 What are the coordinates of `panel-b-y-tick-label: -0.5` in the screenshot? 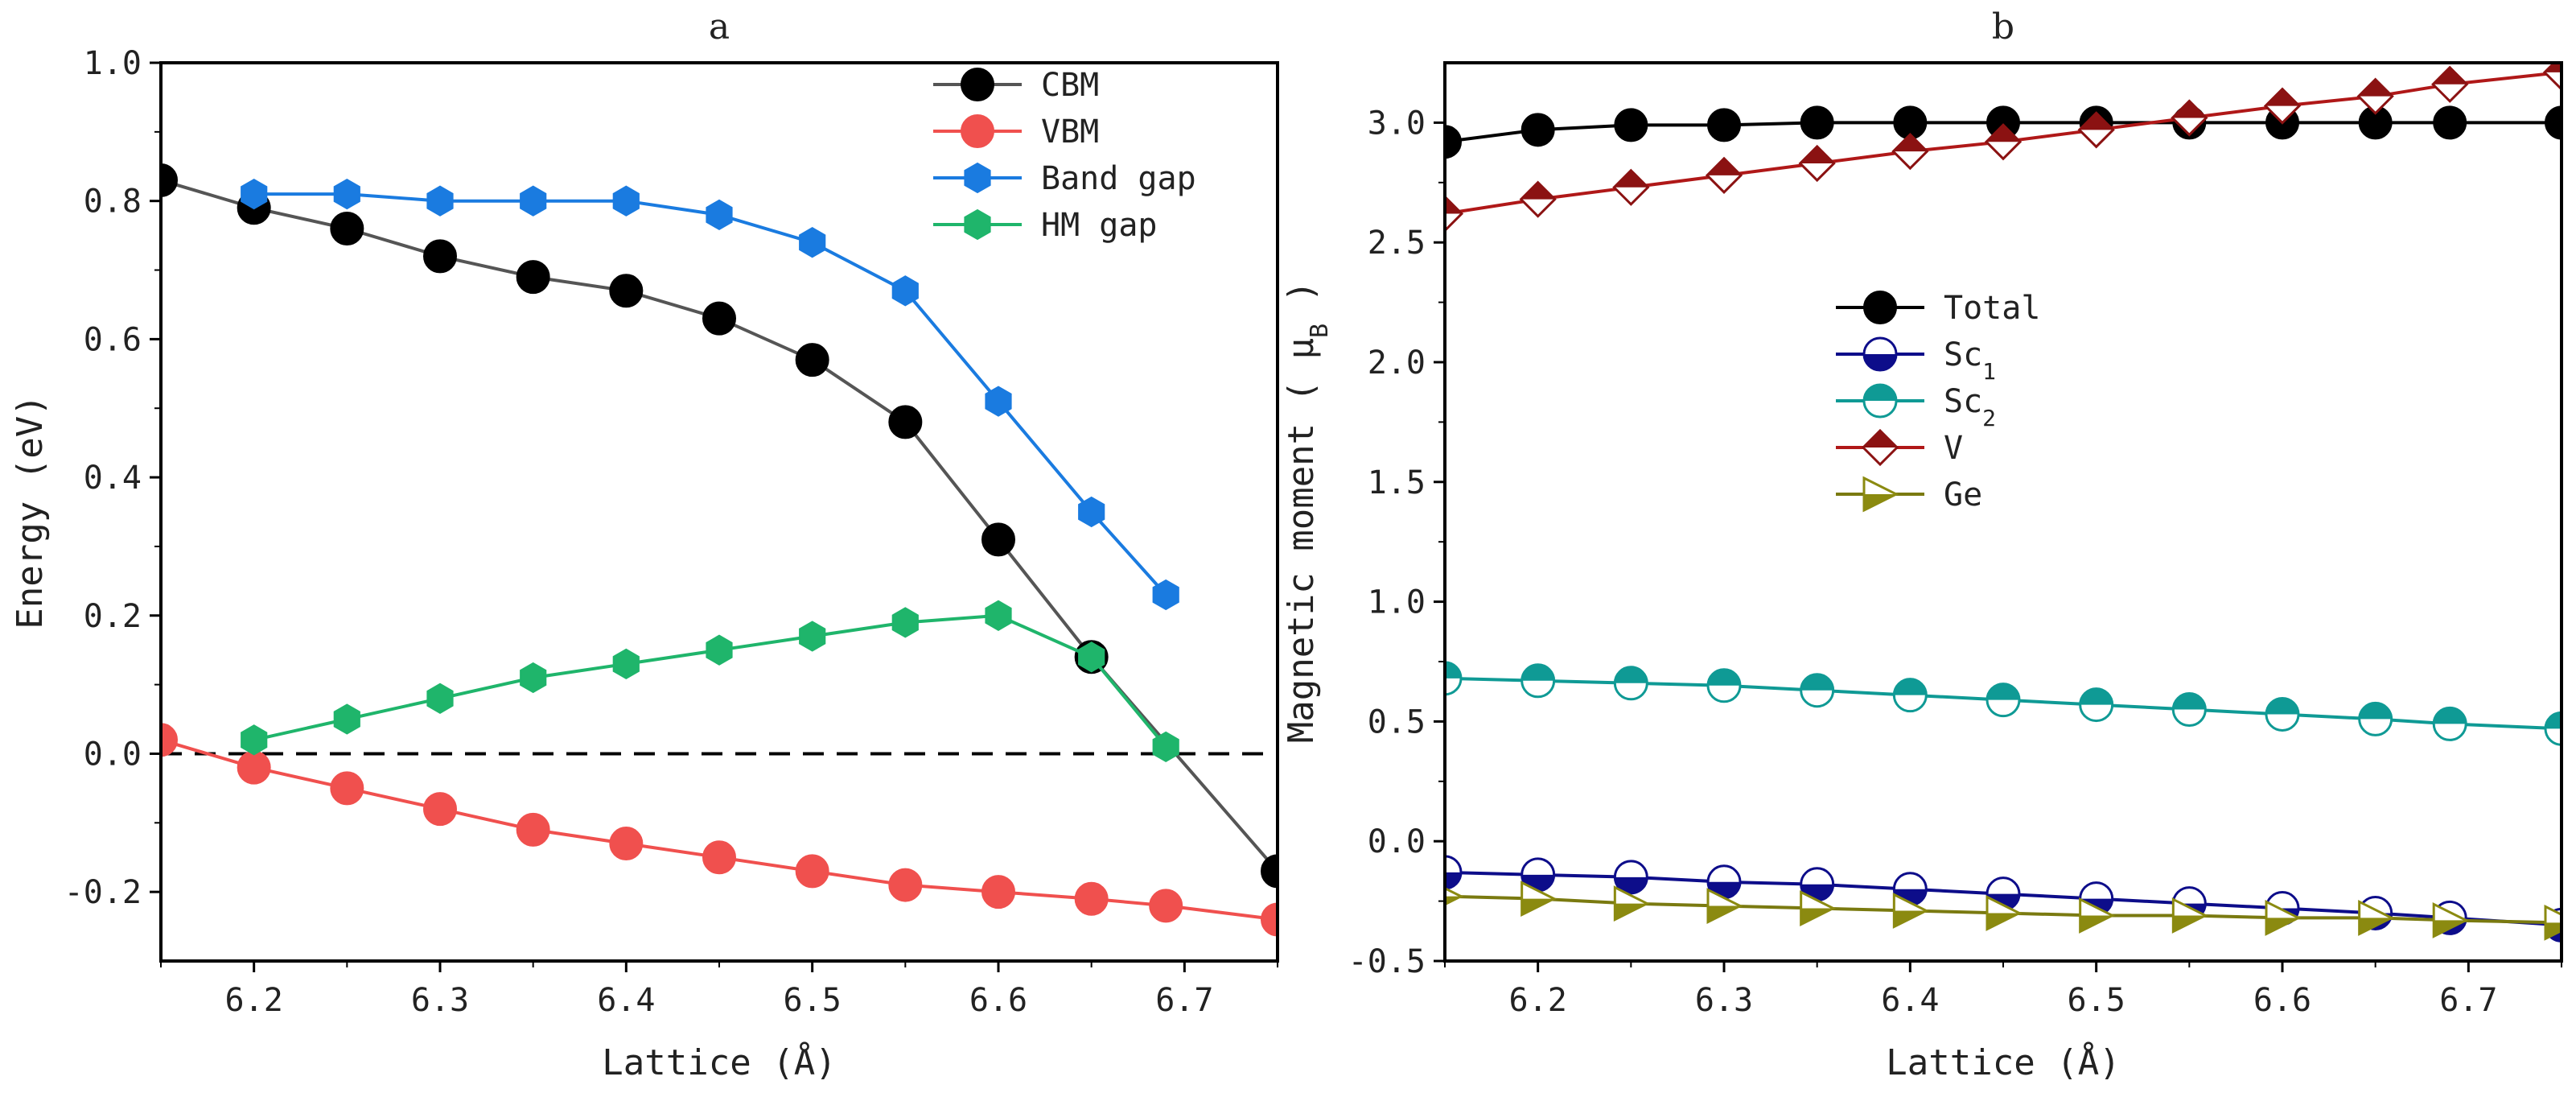 It's located at (1387, 961).